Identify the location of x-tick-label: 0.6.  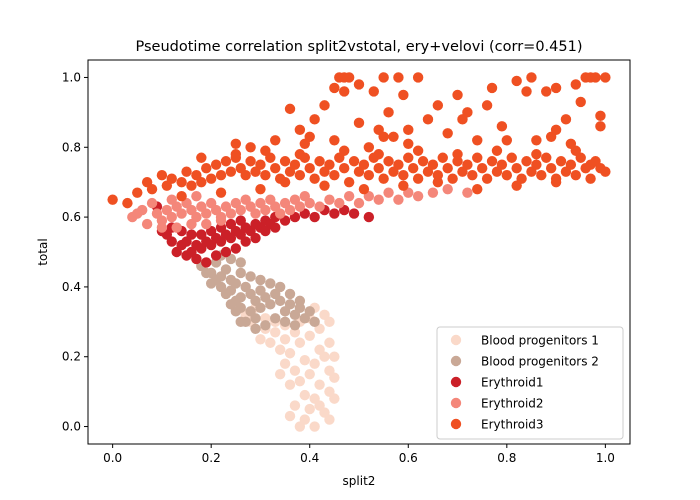
(408, 458).